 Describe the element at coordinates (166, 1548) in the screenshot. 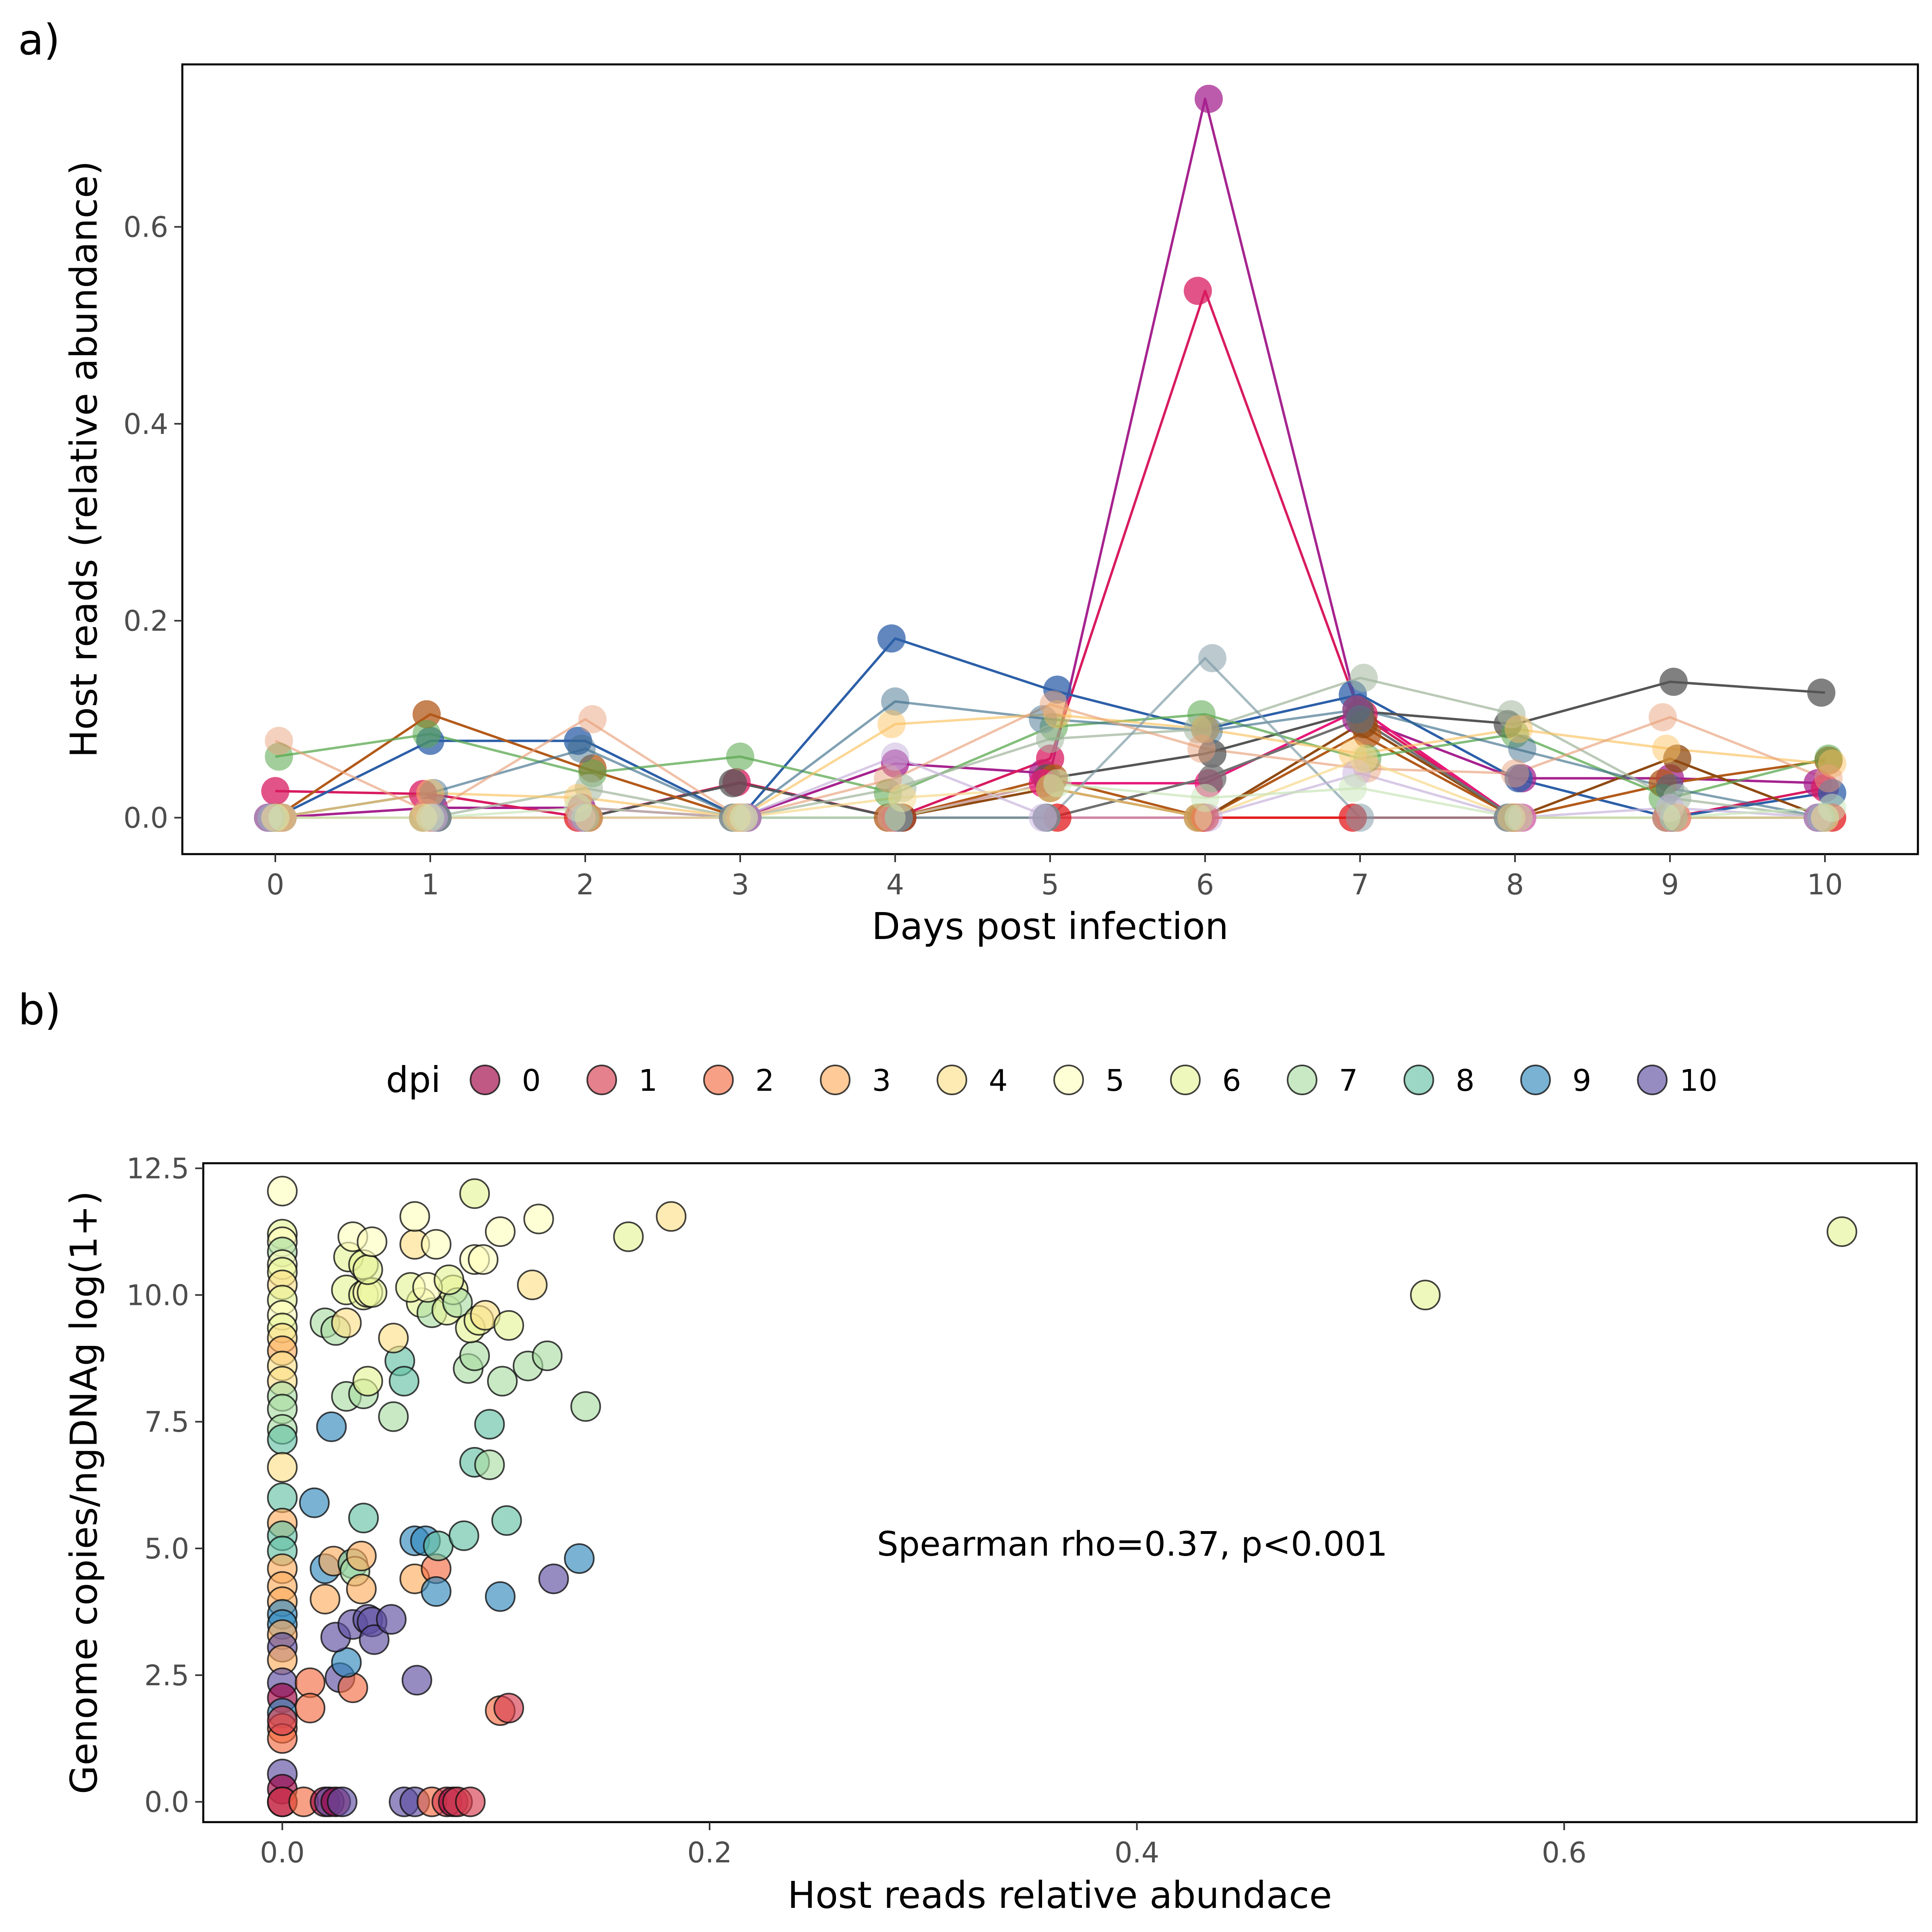

I see `y-tick-label: 5.0` at that location.